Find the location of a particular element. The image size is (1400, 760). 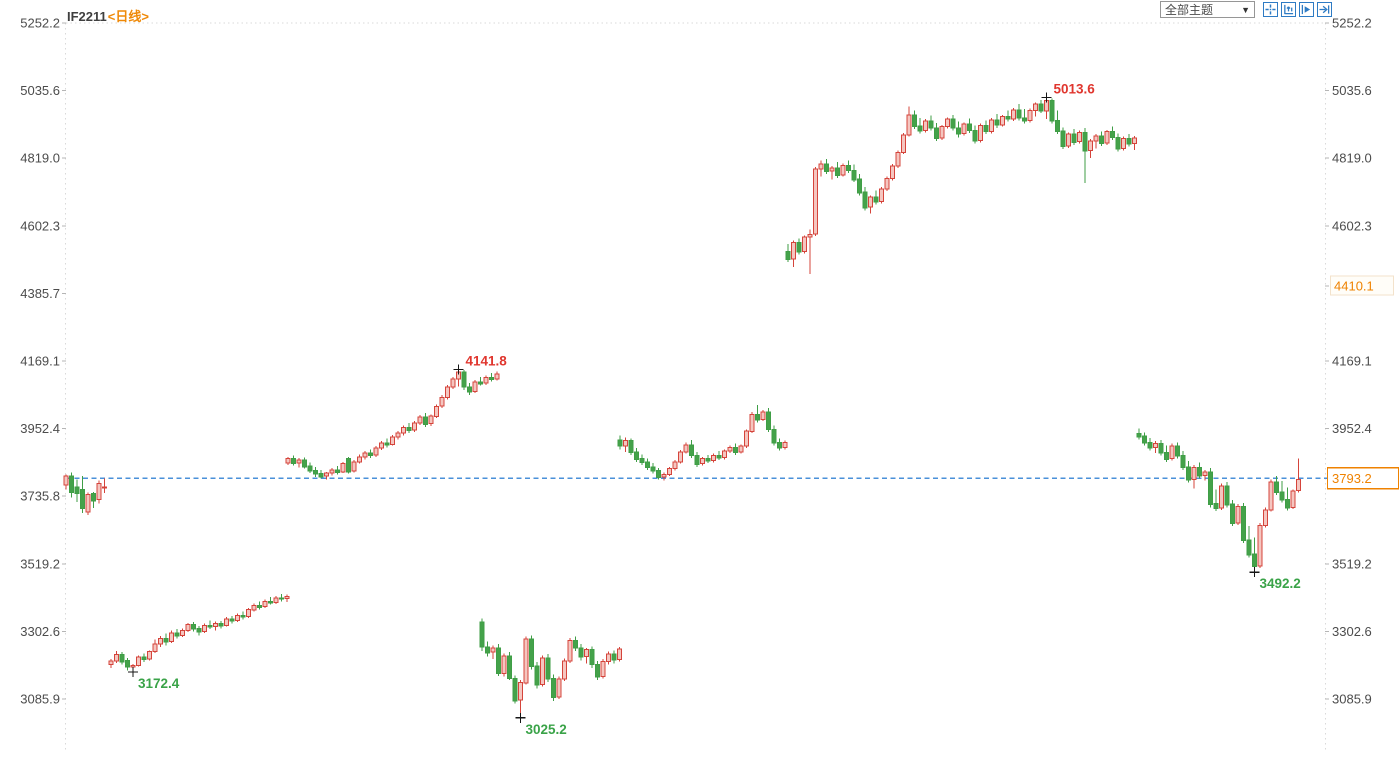

axis-label-right: 4819.0 is located at coordinates (1352, 158).